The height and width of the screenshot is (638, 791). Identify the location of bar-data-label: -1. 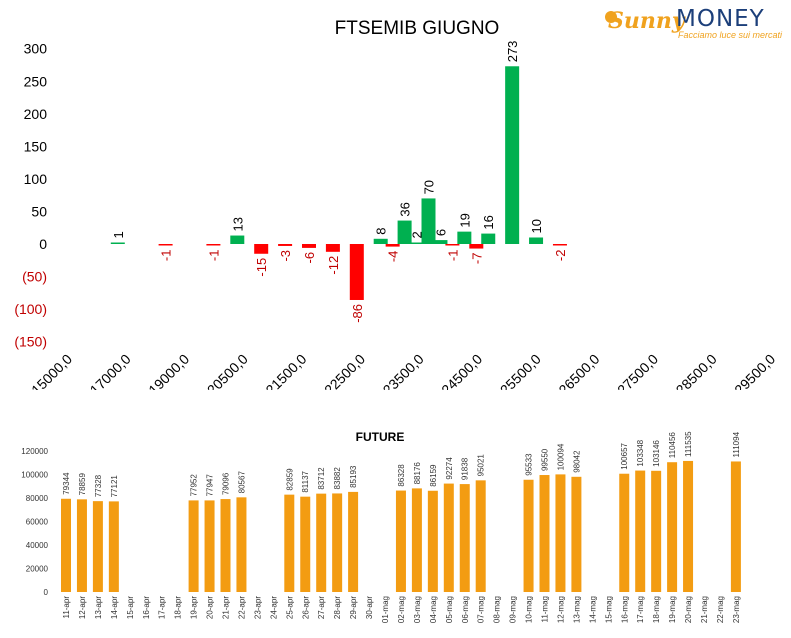
(452, 256).